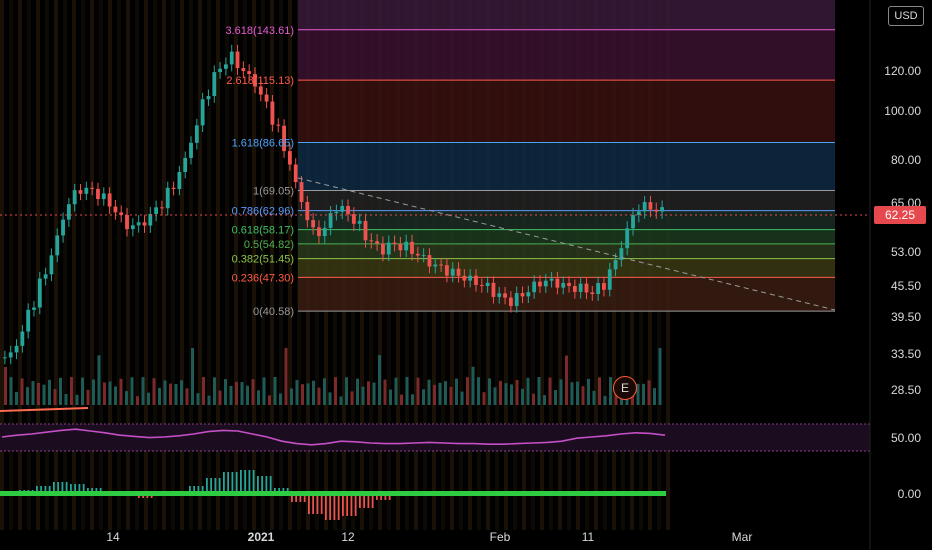  What do you see at coordinates (263, 231) in the screenshot?
I see `fib-label: 0.618(58.17)` at bounding box center [263, 231].